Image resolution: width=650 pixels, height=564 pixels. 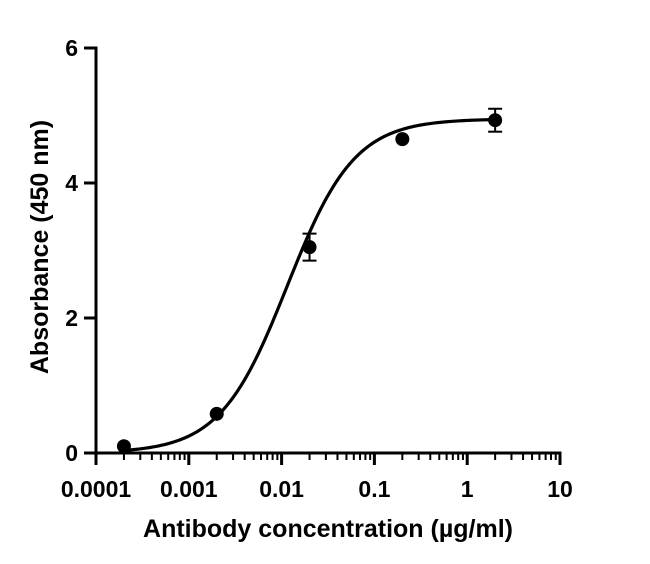 I want to click on y-tick-label: 0, so click(x=71, y=453).